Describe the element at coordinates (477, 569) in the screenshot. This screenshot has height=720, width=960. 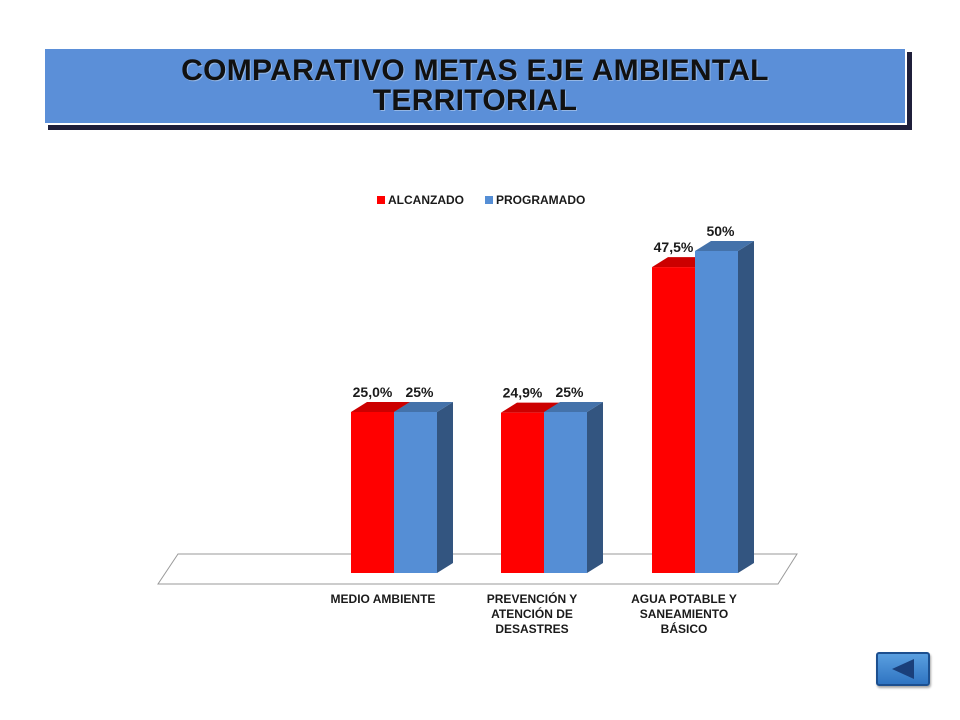
I see `chart-floor` at that location.